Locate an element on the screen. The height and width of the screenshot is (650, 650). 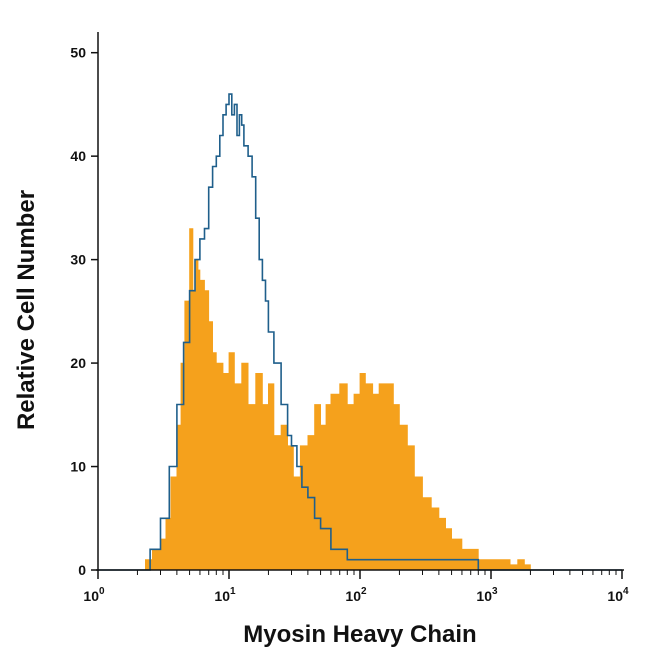
y-ticks: 0 10 20 30 40 50 is located at coordinates (84, 311).